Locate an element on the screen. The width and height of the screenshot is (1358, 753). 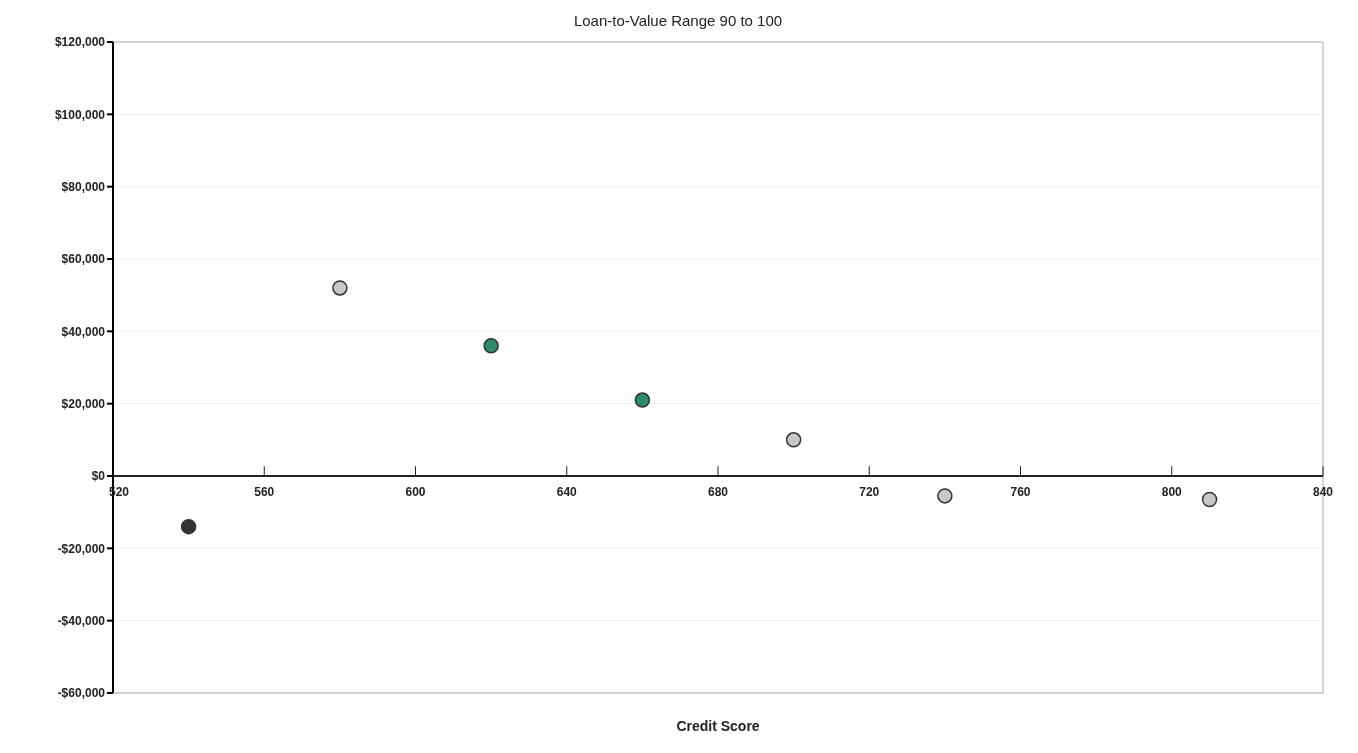
x-tick-label: 760 is located at coordinates (1020, 492).